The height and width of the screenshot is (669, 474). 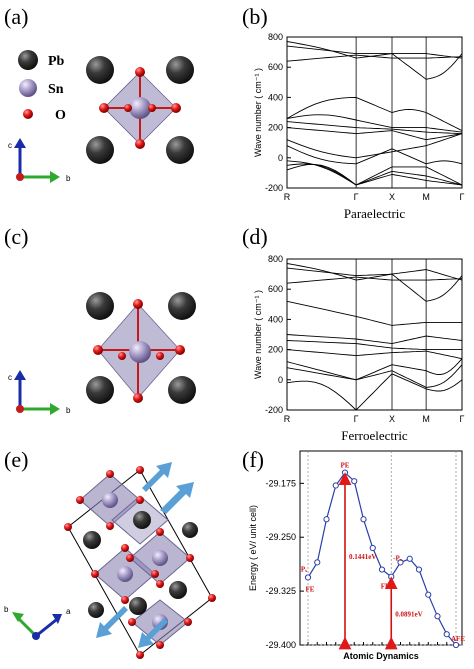 What do you see at coordinates (39, 160) in the screenshot?
I see `axes-triad-a: c b` at bounding box center [39, 160].